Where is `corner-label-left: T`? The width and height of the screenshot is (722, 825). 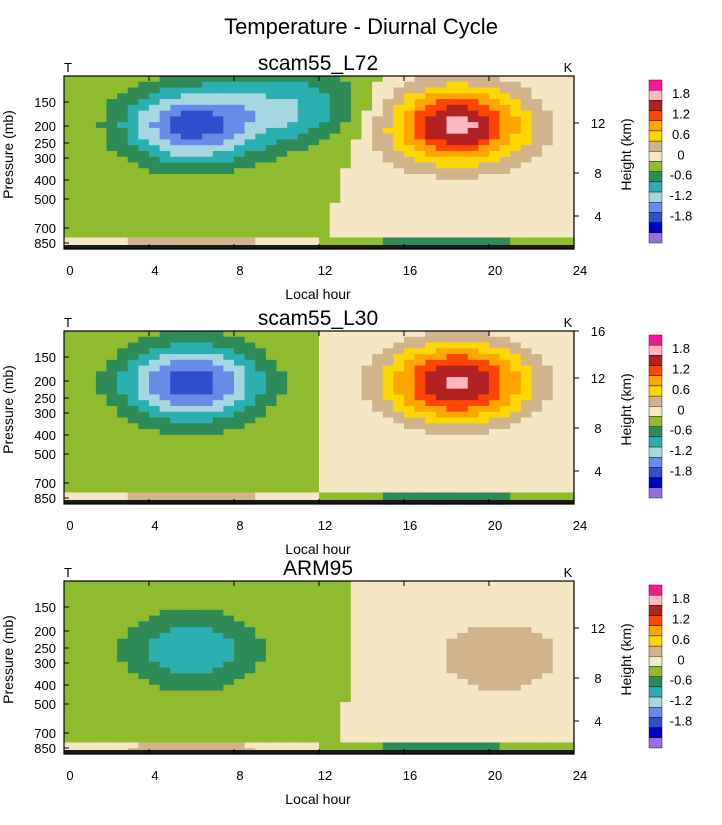 corner-label-left: T is located at coordinates (68, 572).